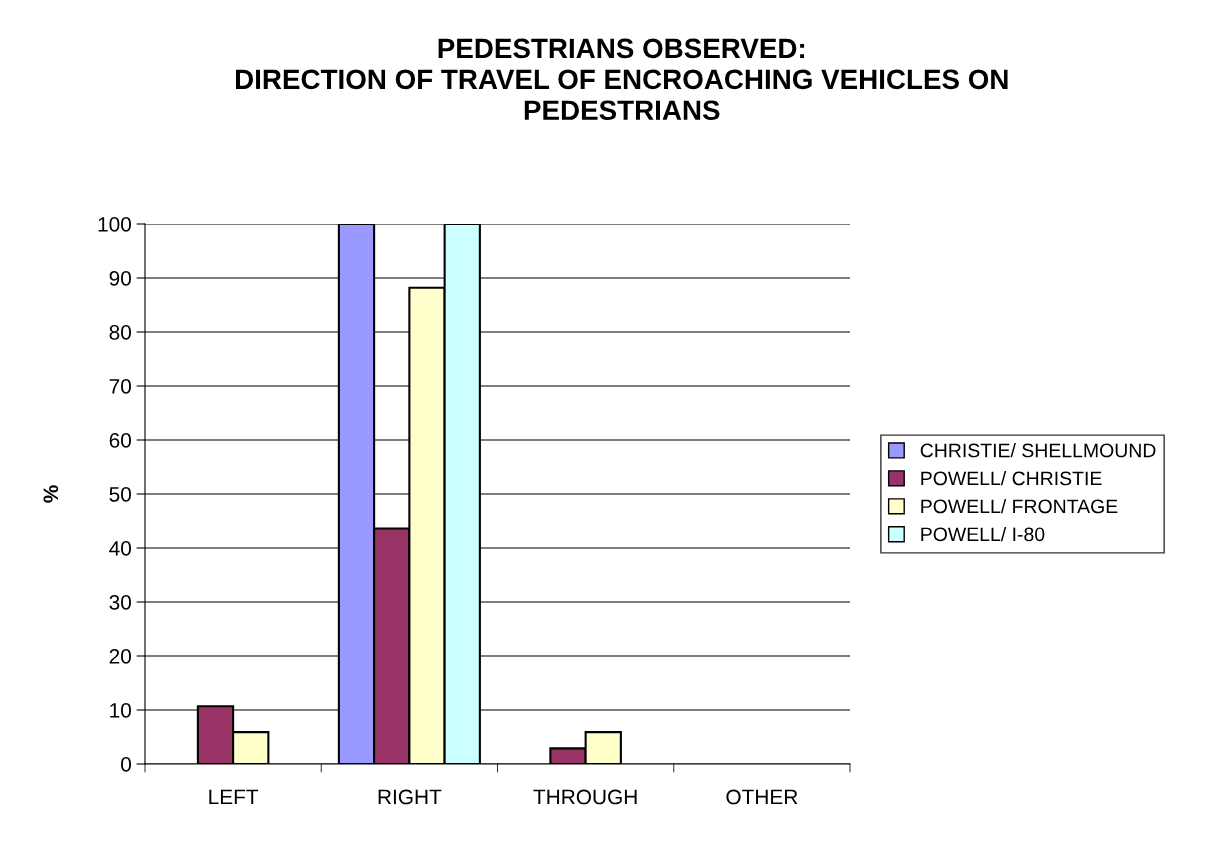 This screenshot has width=1212, height=841. What do you see at coordinates (114, 224) in the screenshot?
I see `y-tick-label: 100` at bounding box center [114, 224].